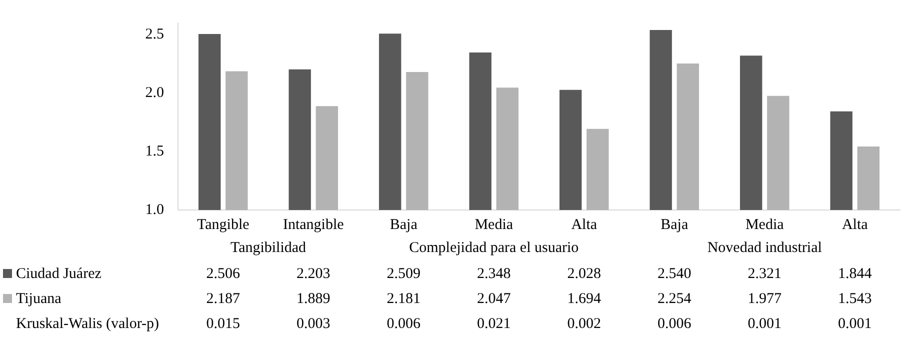  I want to click on text: 0.003, so click(313, 324).